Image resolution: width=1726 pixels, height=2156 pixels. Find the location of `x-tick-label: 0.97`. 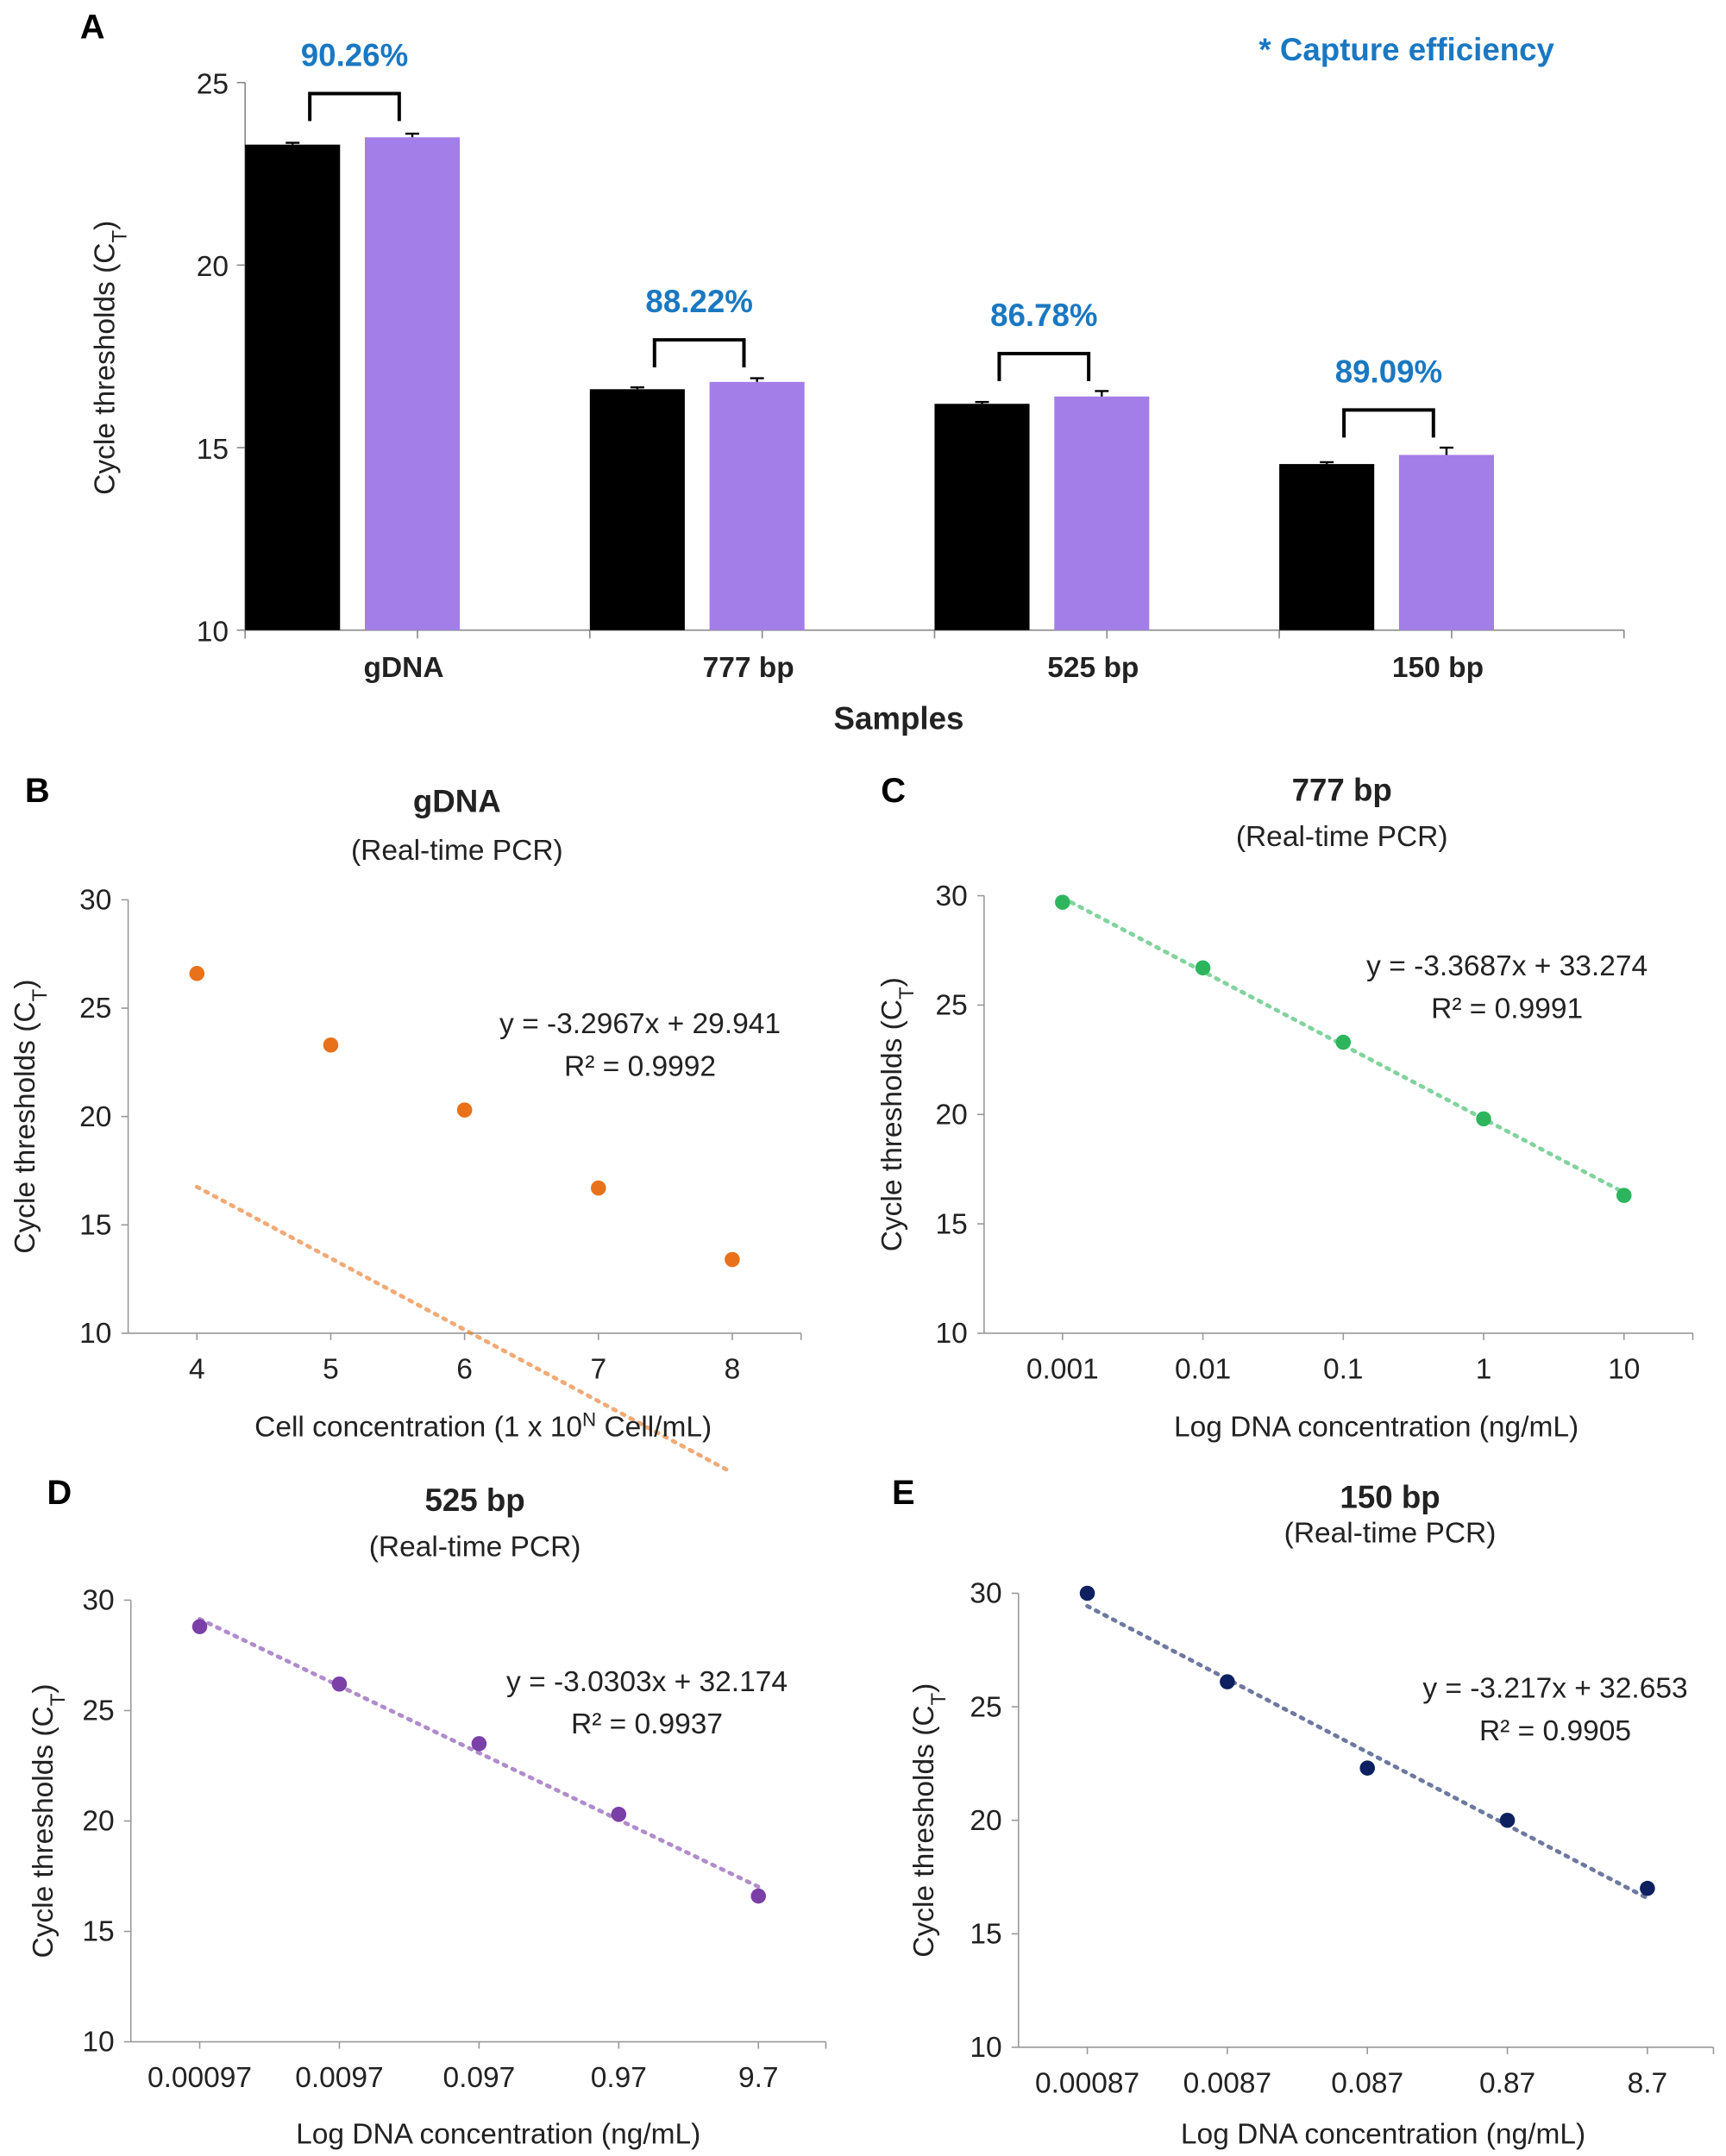

x-tick-label: 0.97 is located at coordinates (619, 2078).